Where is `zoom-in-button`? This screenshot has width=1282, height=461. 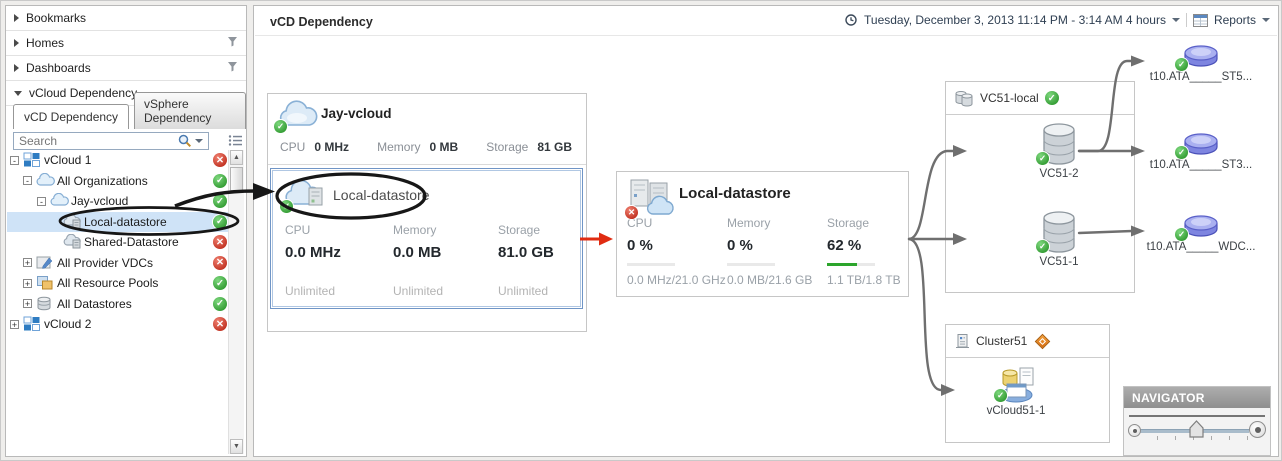 zoom-in-button is located at coordinates (1257, 429).